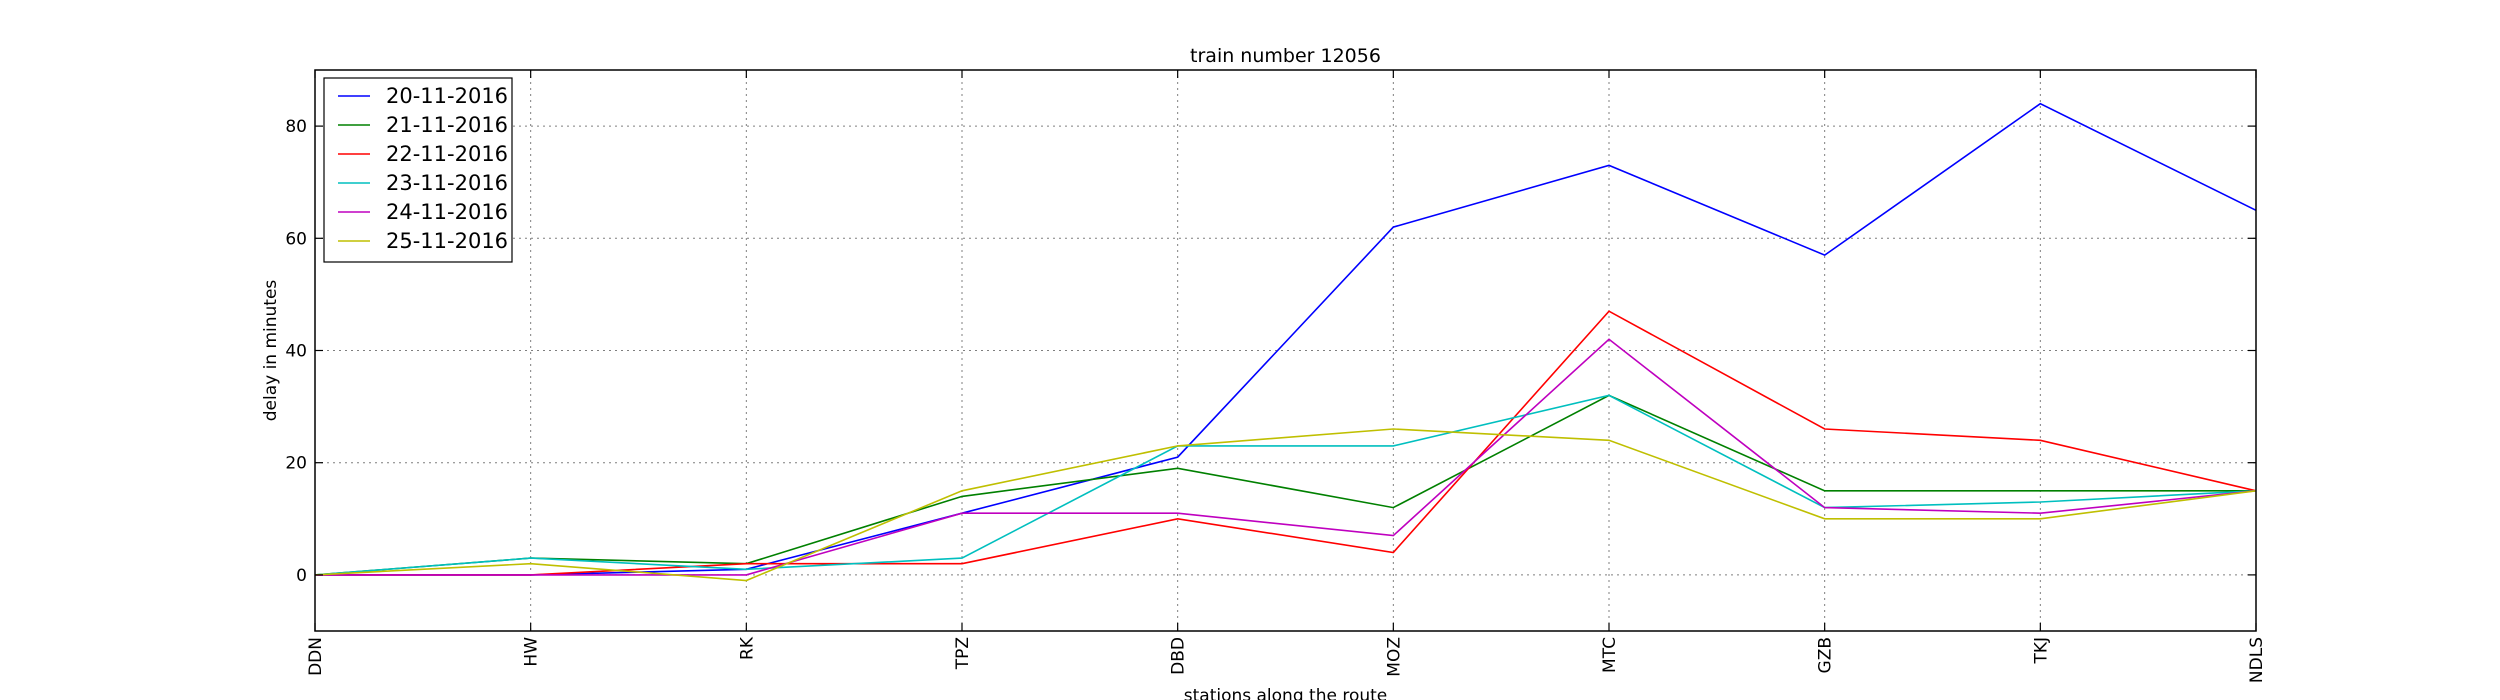 Image resolution: width=2500 pixels, height=700 pixels. What do you see at coordinates (296, 239) in the screenshot?
I see `y-tick-label: 60` at bounding box center [296, 239].